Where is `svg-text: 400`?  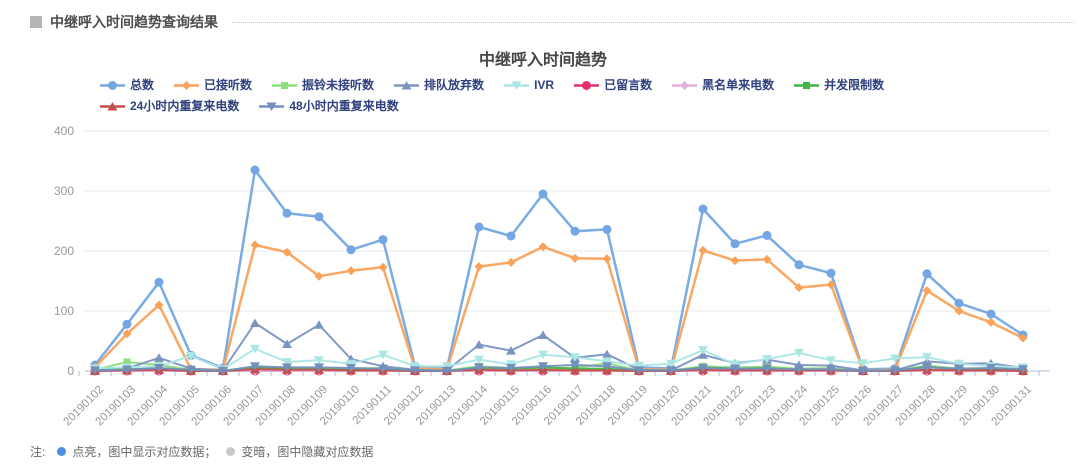 svg-text: 400 is located at coordinates (64, 131).